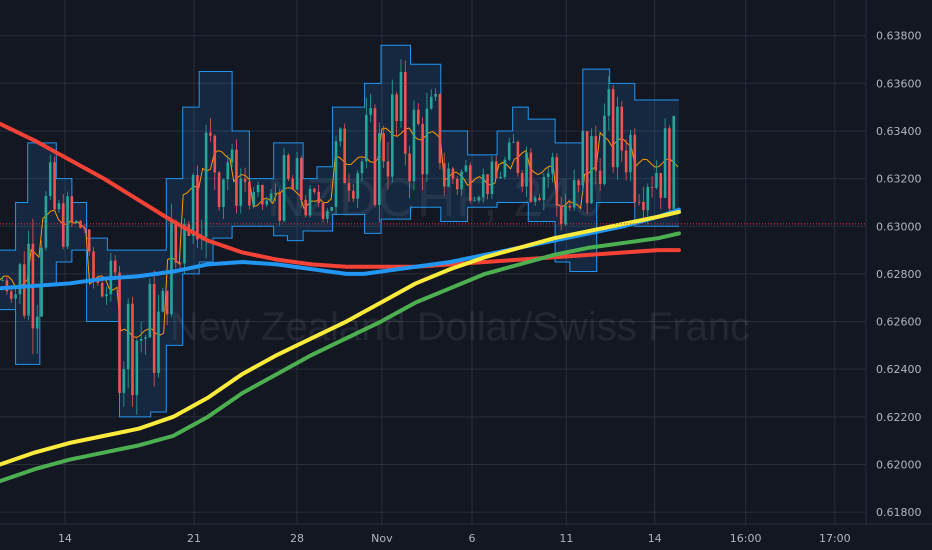 This screenshot has width=932, height=550. I want to click on x-tick-label: 11, so click(566, 538).